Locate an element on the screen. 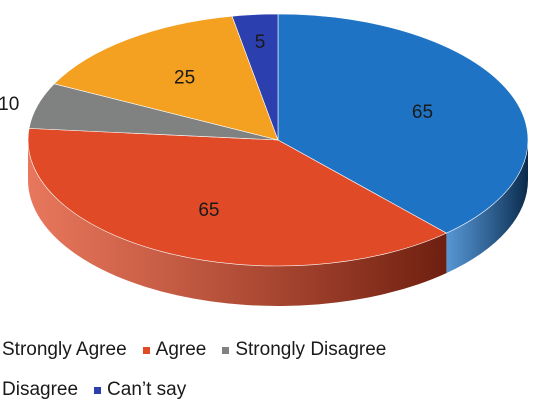  legend-item-disagree: Disagree is located at coordinates (40, 390).